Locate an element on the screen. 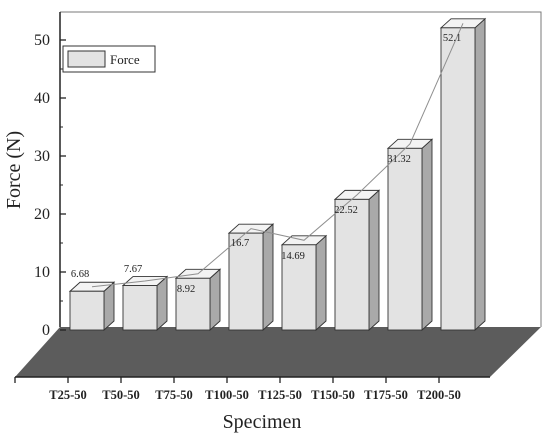  data-label-T200-50: 52.1 is located at coordinates (452, 38).